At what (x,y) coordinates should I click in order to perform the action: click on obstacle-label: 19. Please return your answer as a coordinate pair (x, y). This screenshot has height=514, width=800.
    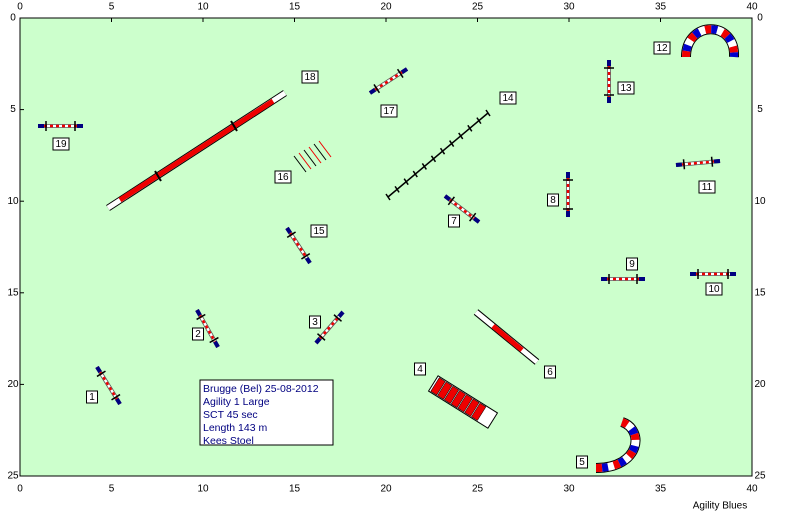
    Looking at the image, I should click on (61, 144).